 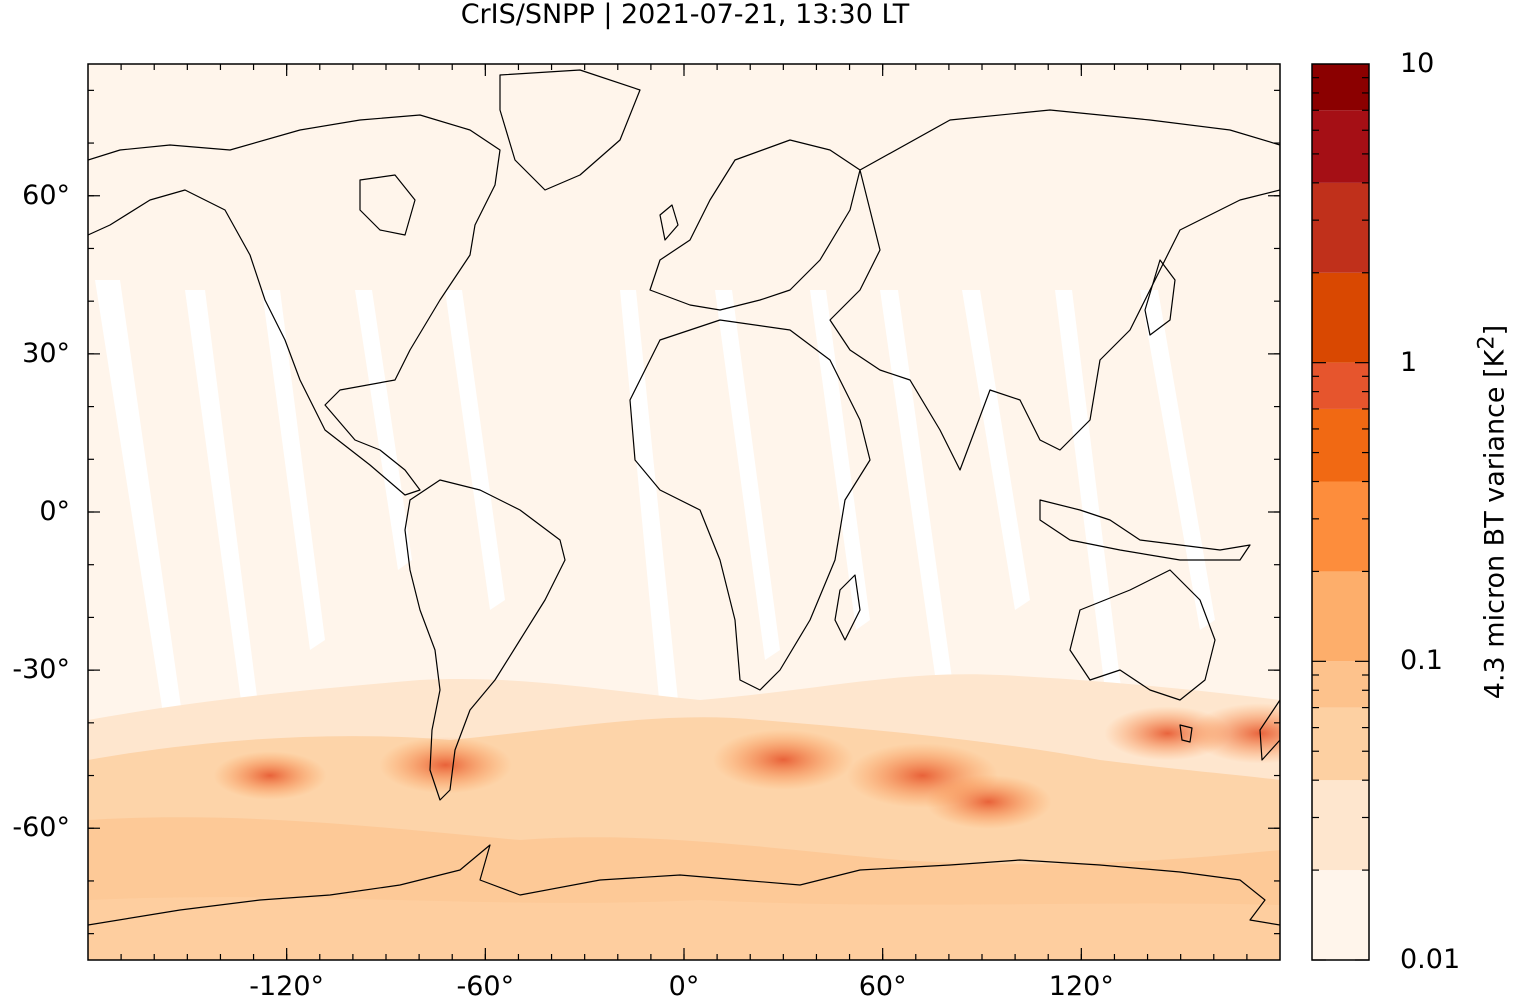 I want to click on x-tick-label: 0°, so click(x=684, y=986).